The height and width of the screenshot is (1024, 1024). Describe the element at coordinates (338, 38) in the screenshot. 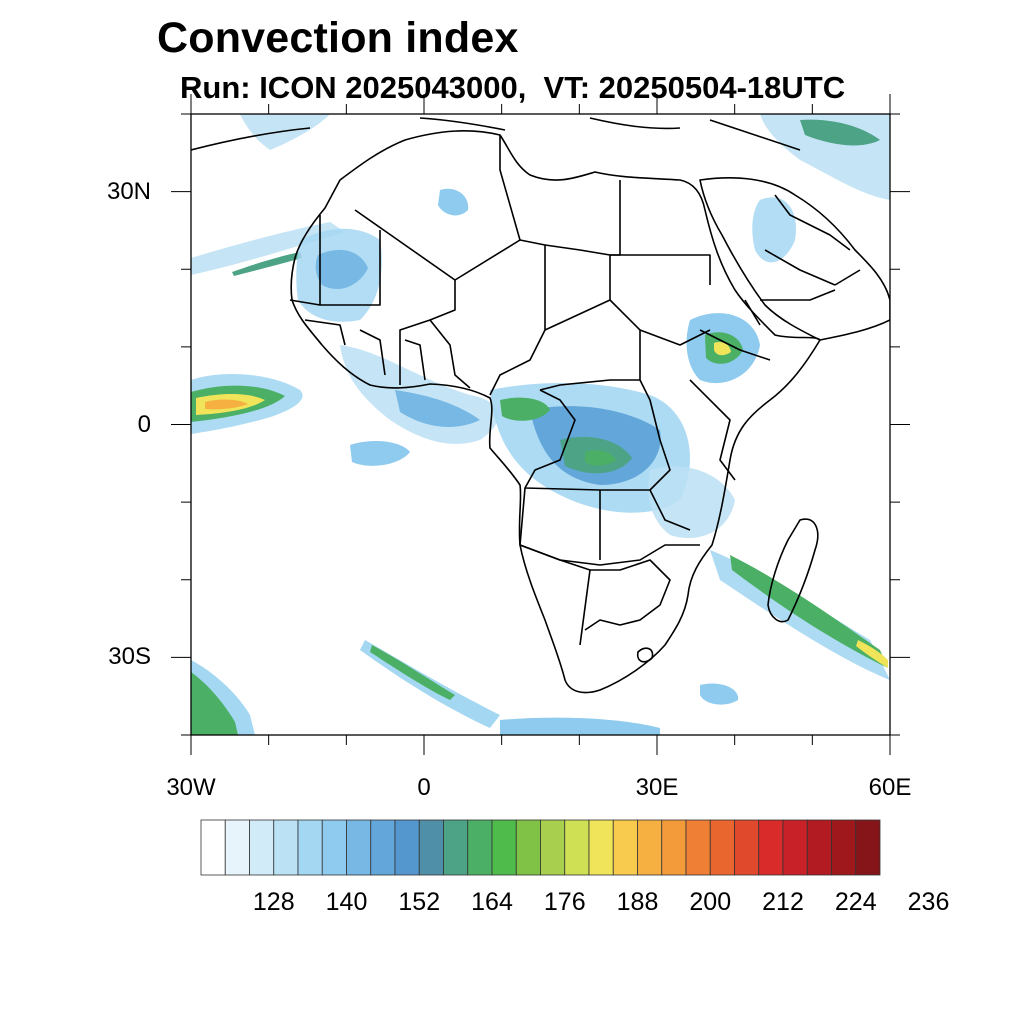

I see `plot-title: Convection index` at that location.